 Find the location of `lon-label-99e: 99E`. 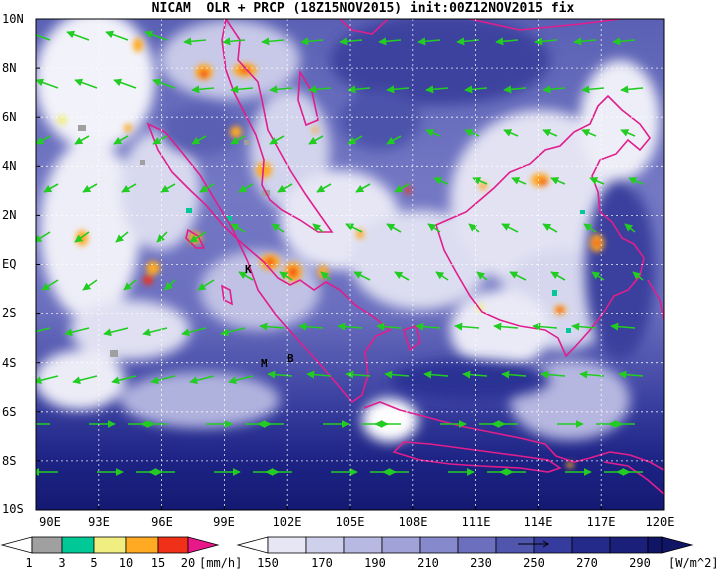

lon-label-99e: 99E is located at coordinates (224, 522).